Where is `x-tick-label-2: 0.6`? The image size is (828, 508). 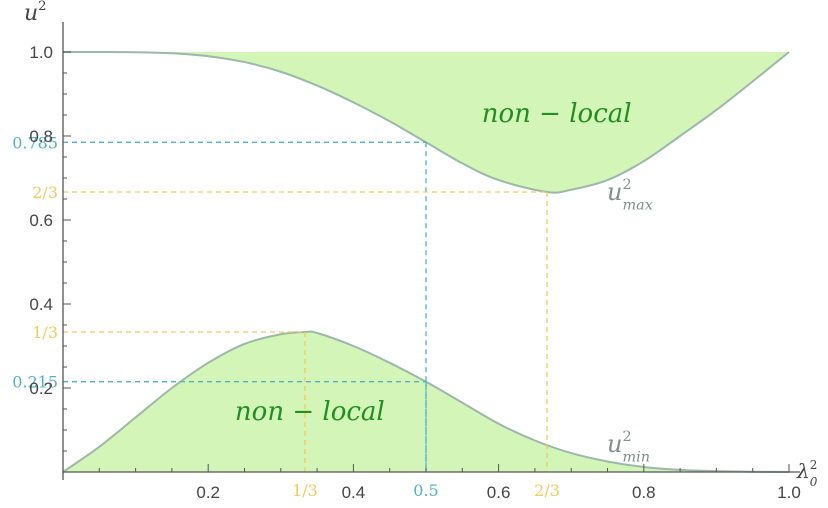
x-tick-label-2: 0.6 is located at coordinates (499, 492).